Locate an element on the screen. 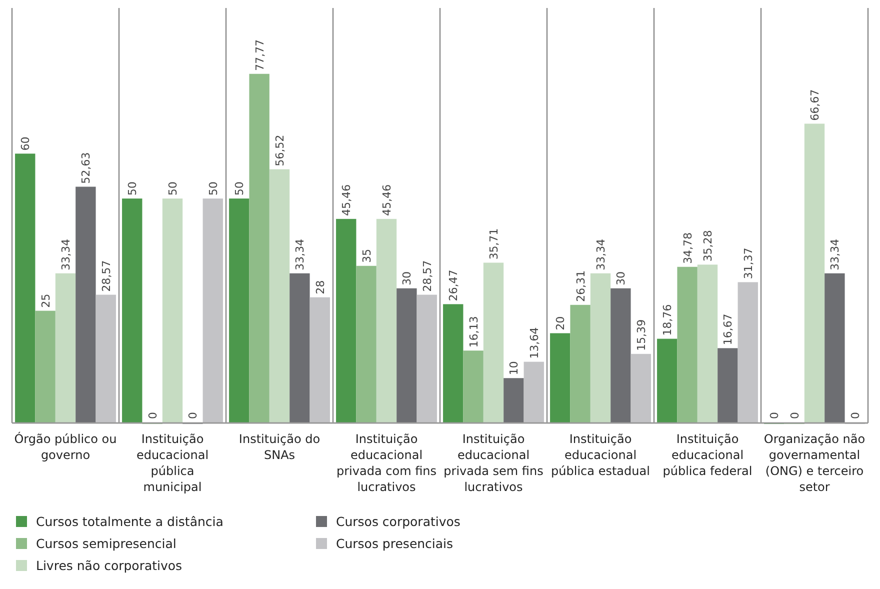 The image size is (880, 589). x-tick-label: Instituição educacional pública estadual is located at coordinates (600, 455).